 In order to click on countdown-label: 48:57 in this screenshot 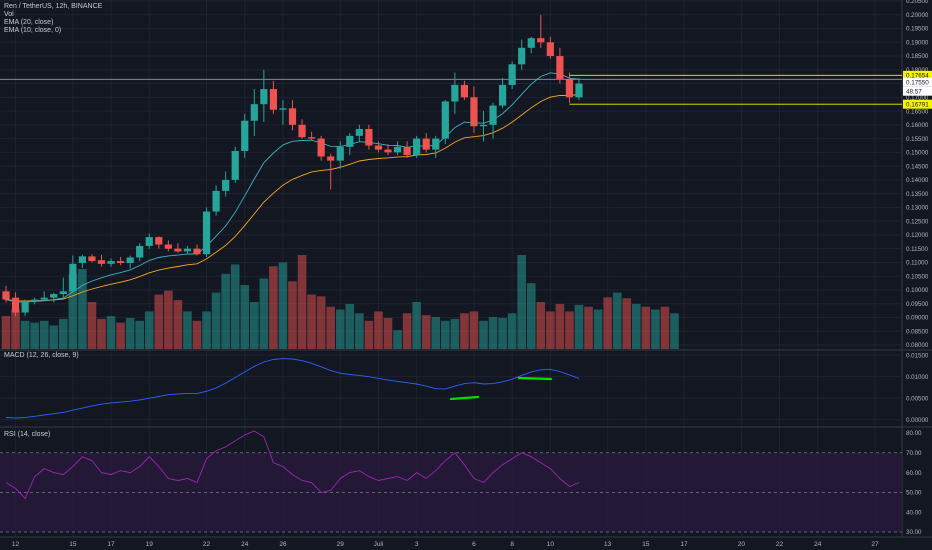, I will do `click(917, 91)`.